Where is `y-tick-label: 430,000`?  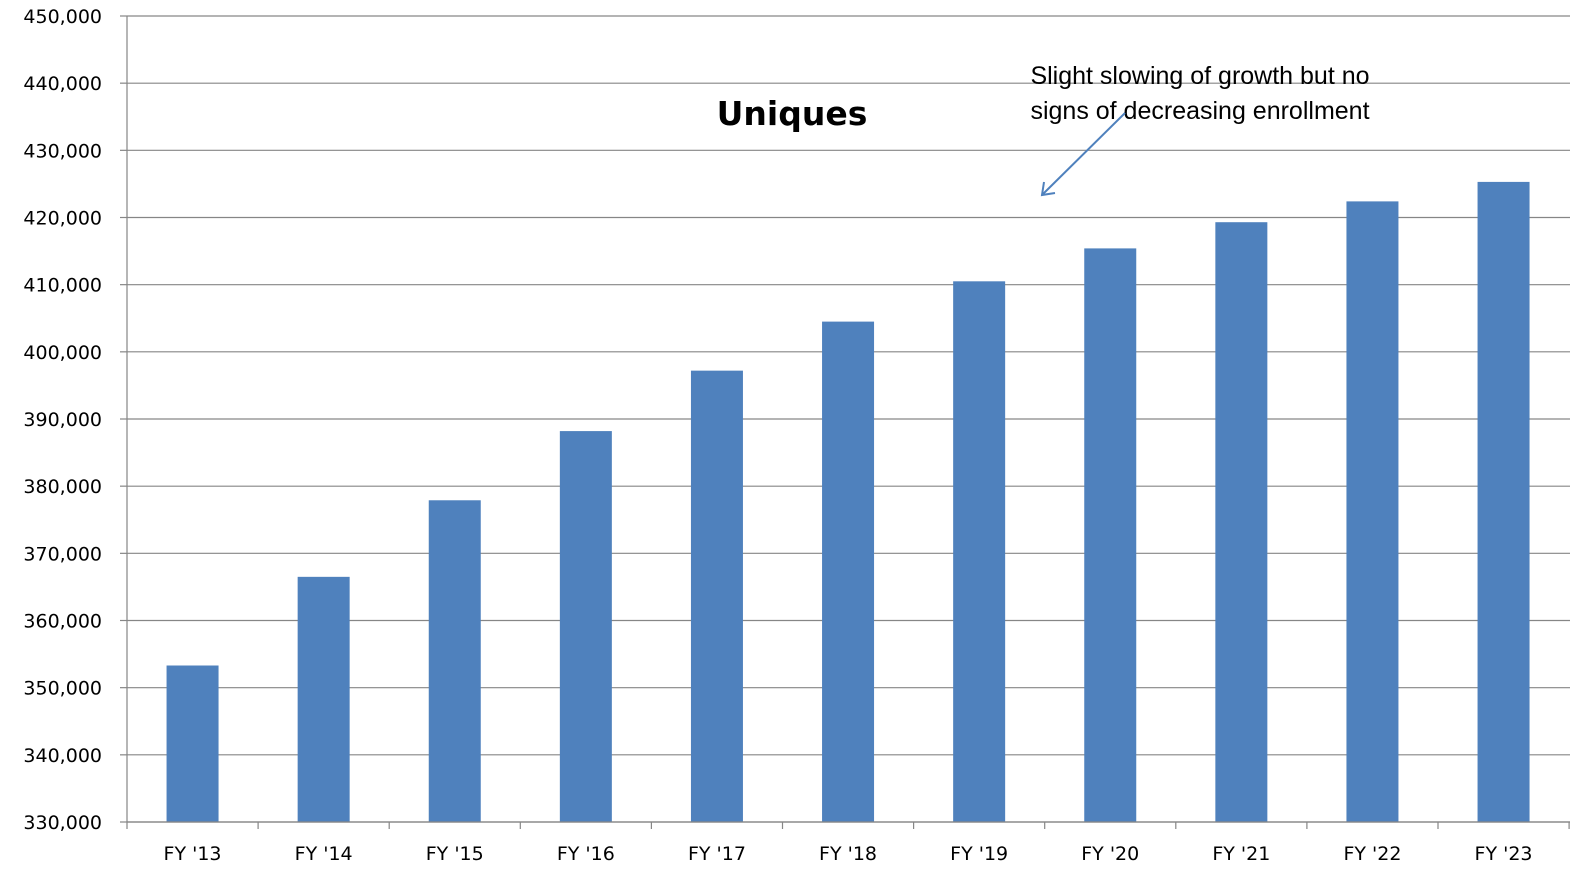 y-tick-label: 430,000 is located at coordinates (62, 151).